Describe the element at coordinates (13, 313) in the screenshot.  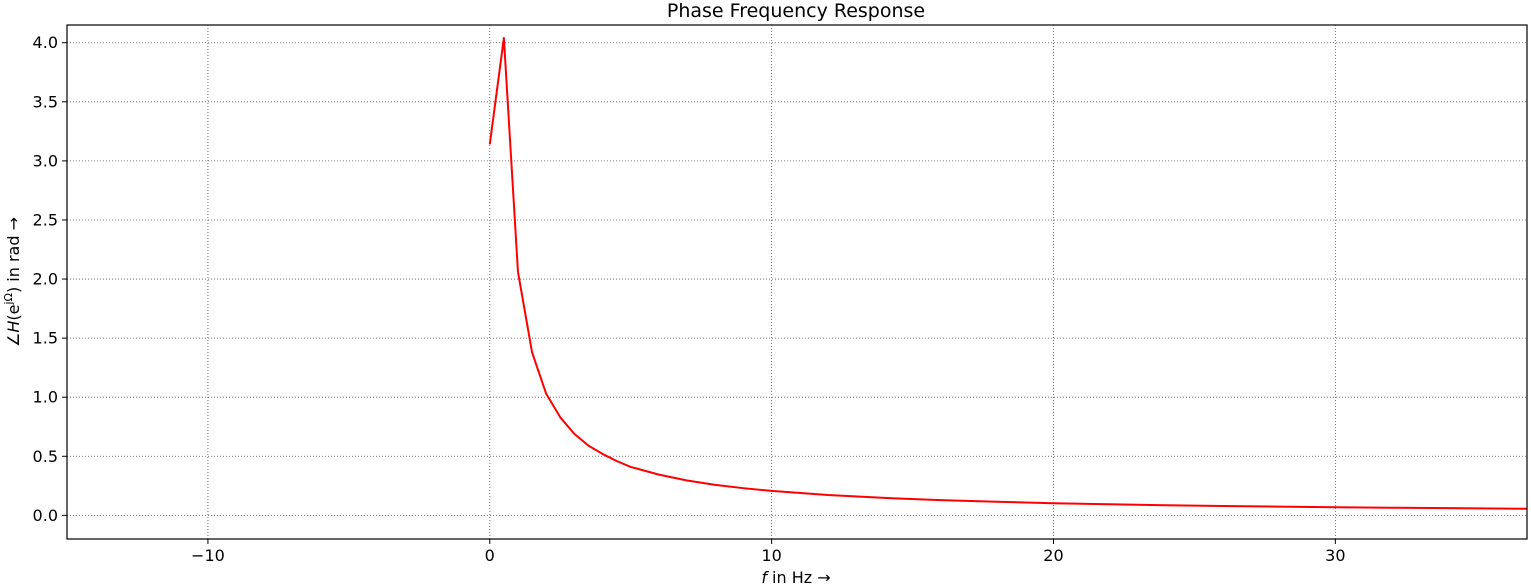
I see `y-axis-label-open: (e` at that location.